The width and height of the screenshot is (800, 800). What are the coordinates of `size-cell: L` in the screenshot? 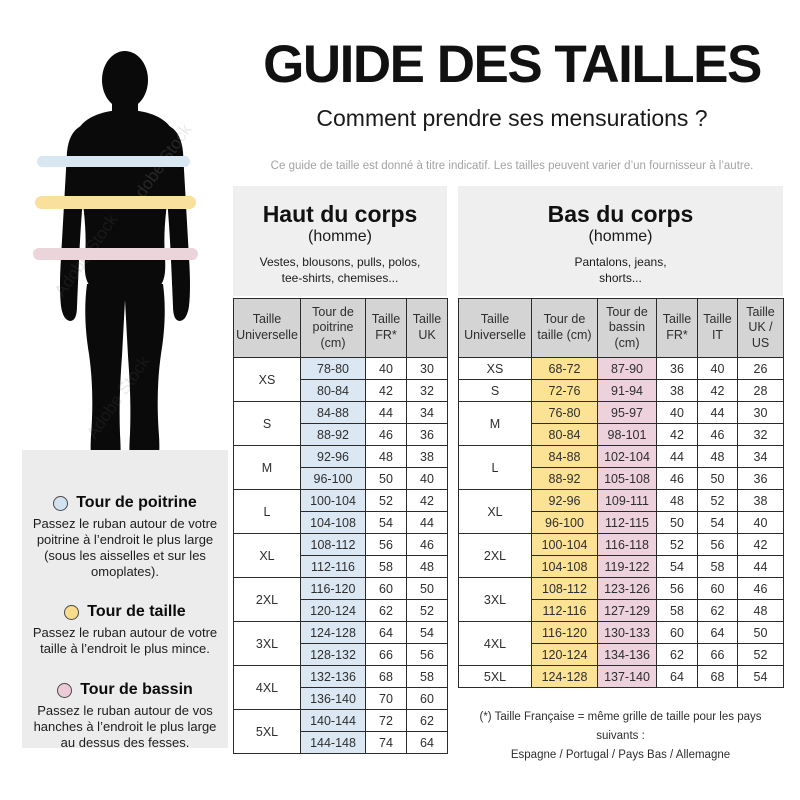 It's located at (495, 467).